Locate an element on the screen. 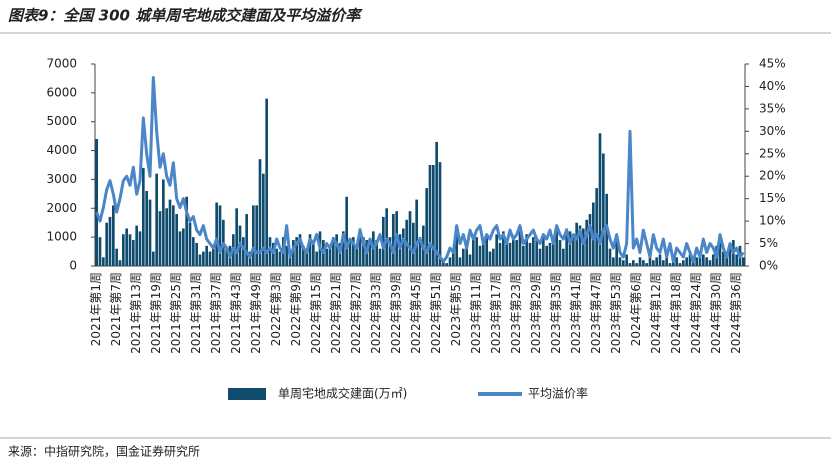  x-tick-label: 2022年第3周 is located at coordinates (276, 309).